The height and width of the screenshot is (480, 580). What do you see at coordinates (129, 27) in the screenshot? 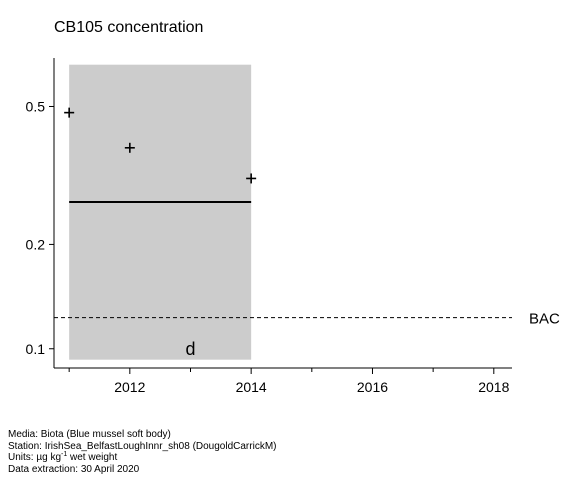
I see `chart-title: CB105 concentration` at bounding box center [129, 27].